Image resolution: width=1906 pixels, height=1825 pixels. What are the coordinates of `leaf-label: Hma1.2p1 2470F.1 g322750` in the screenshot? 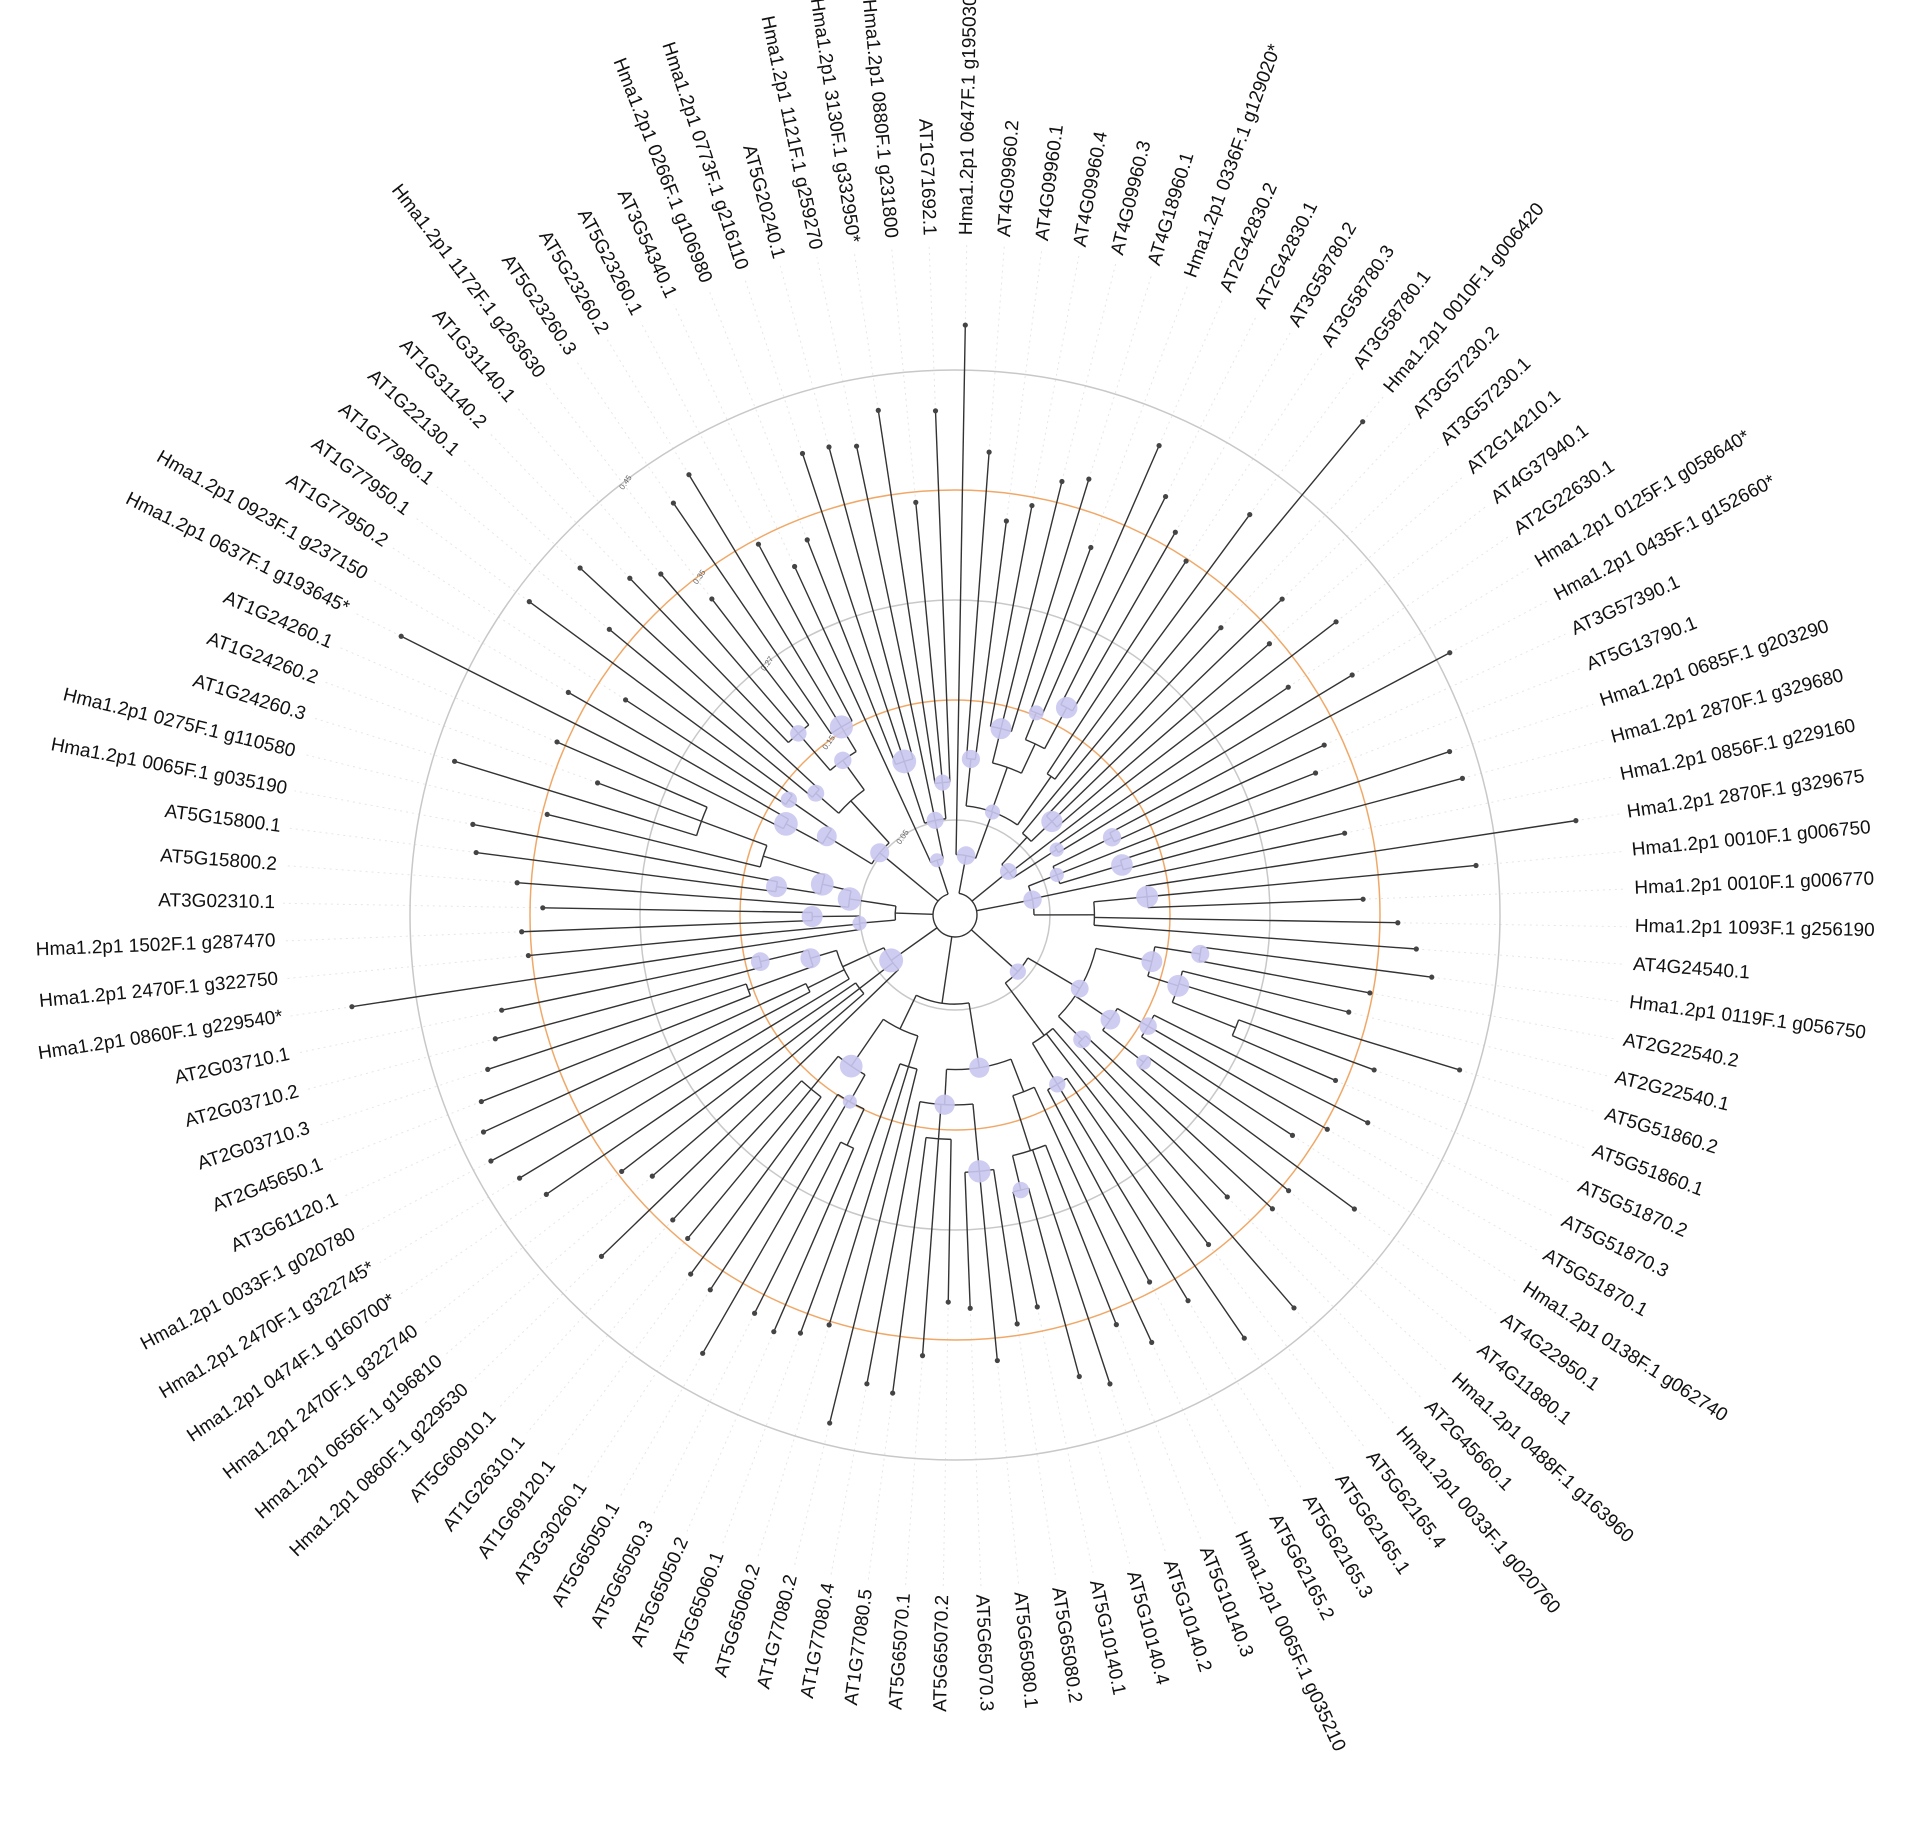 It's located at (158, 990).